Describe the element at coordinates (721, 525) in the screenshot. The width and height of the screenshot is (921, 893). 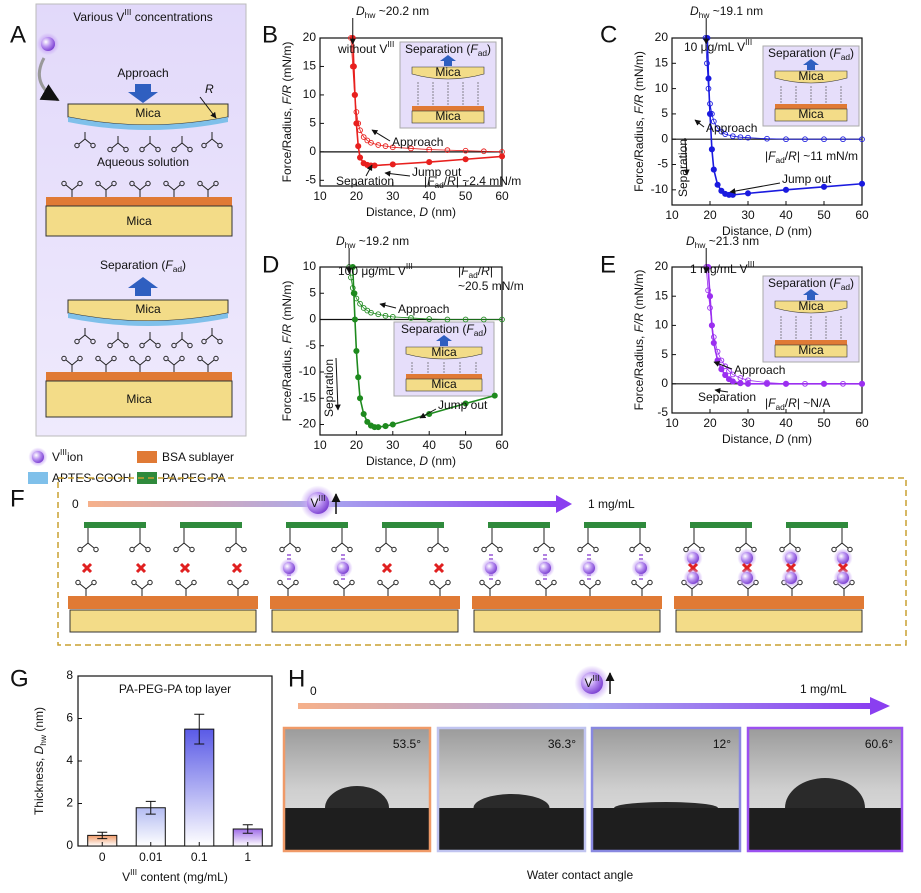
I see `peg-chain` at that location.